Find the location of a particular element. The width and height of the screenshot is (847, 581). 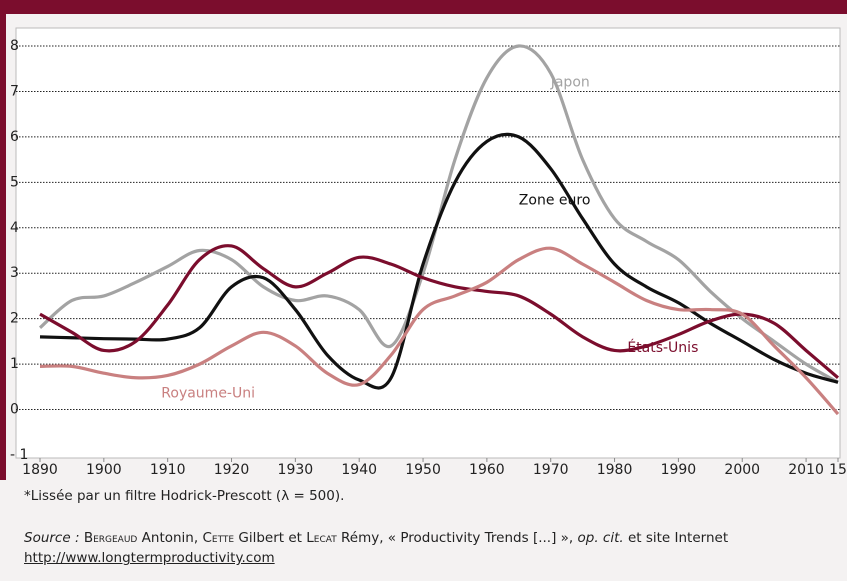

source-part: op. cit. is located at coordinates (600, 538).